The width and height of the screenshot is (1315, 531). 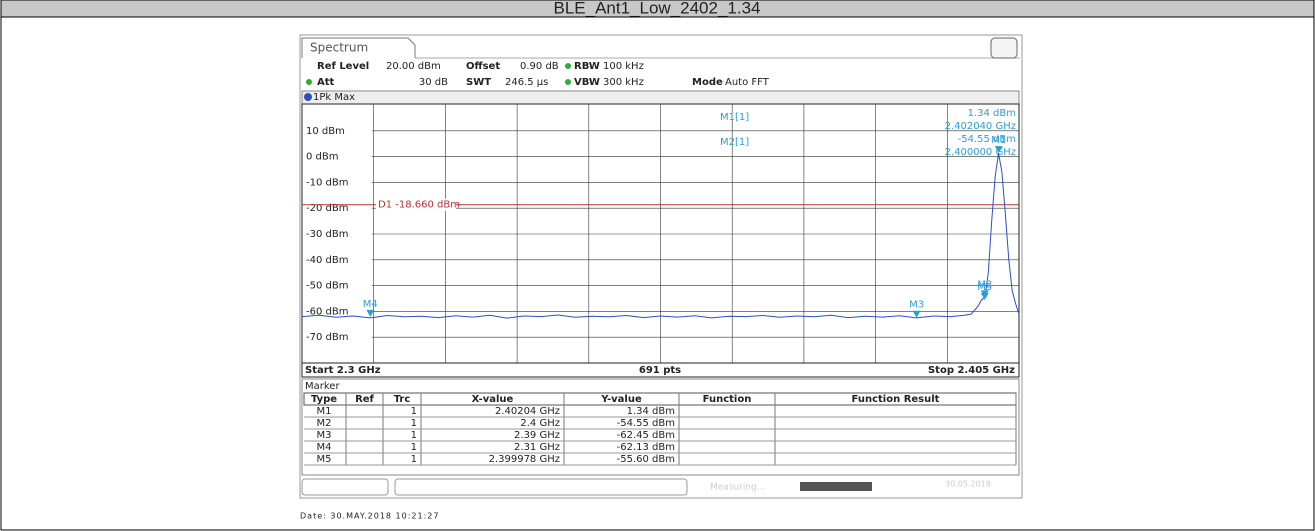 What do you see at coordinates (836, 486) in the screenshot?
I see `progress` at bounding box center [836, 486].